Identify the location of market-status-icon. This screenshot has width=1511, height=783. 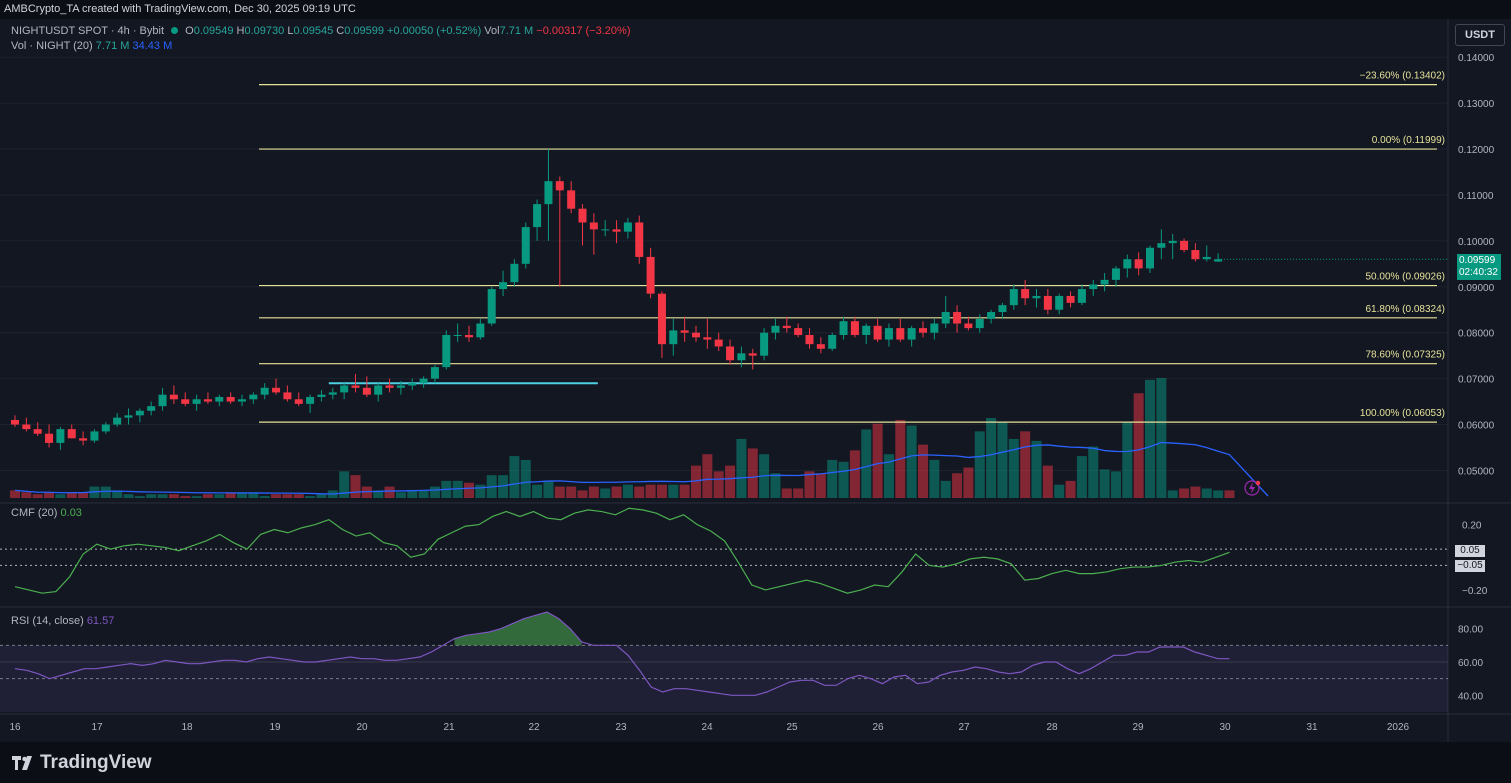
(175, 30).